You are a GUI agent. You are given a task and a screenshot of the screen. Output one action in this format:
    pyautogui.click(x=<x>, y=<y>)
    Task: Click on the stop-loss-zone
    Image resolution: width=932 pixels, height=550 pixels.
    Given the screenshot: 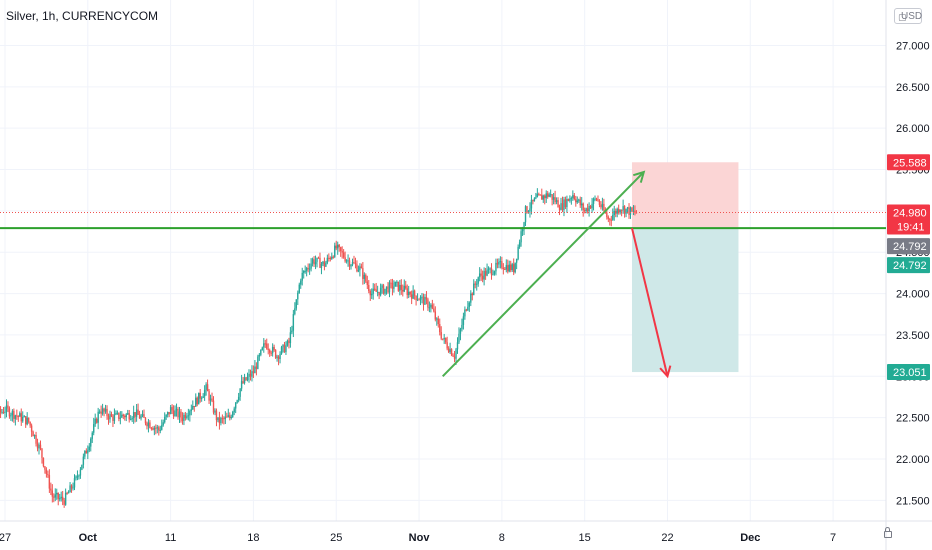 What is the action you would take?
    pyautogui.click(x=685, y=195)
    